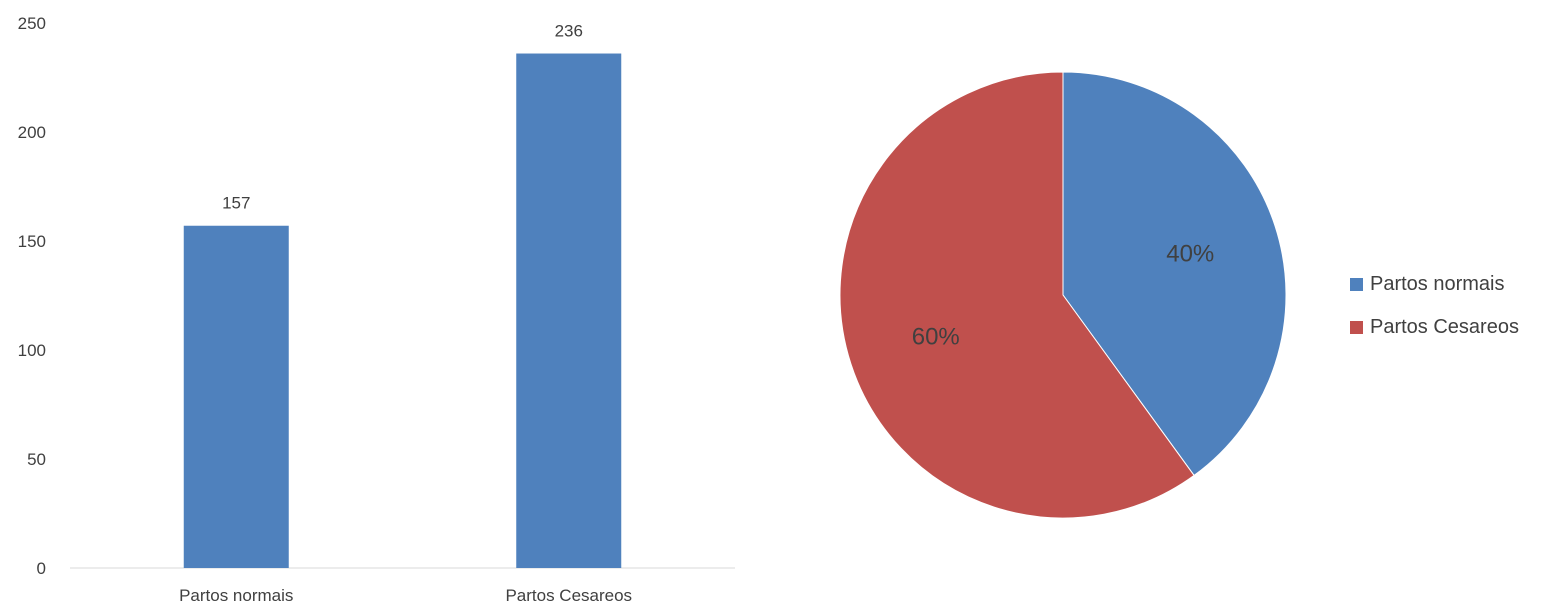  What do you see at coordinates (236, 203) in the screenshot?
I see `bar-data-label: 157` at bounding box center [236, 203].